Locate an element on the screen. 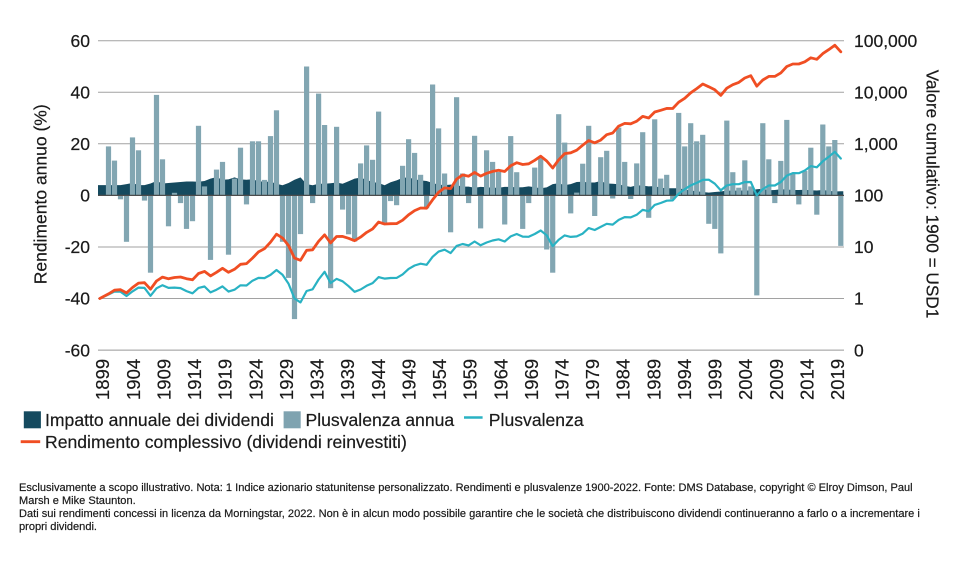 Image resolution: width=968 pixels, height=565 pixels. svg-text: 1984 is located at coordinates (623, 379).